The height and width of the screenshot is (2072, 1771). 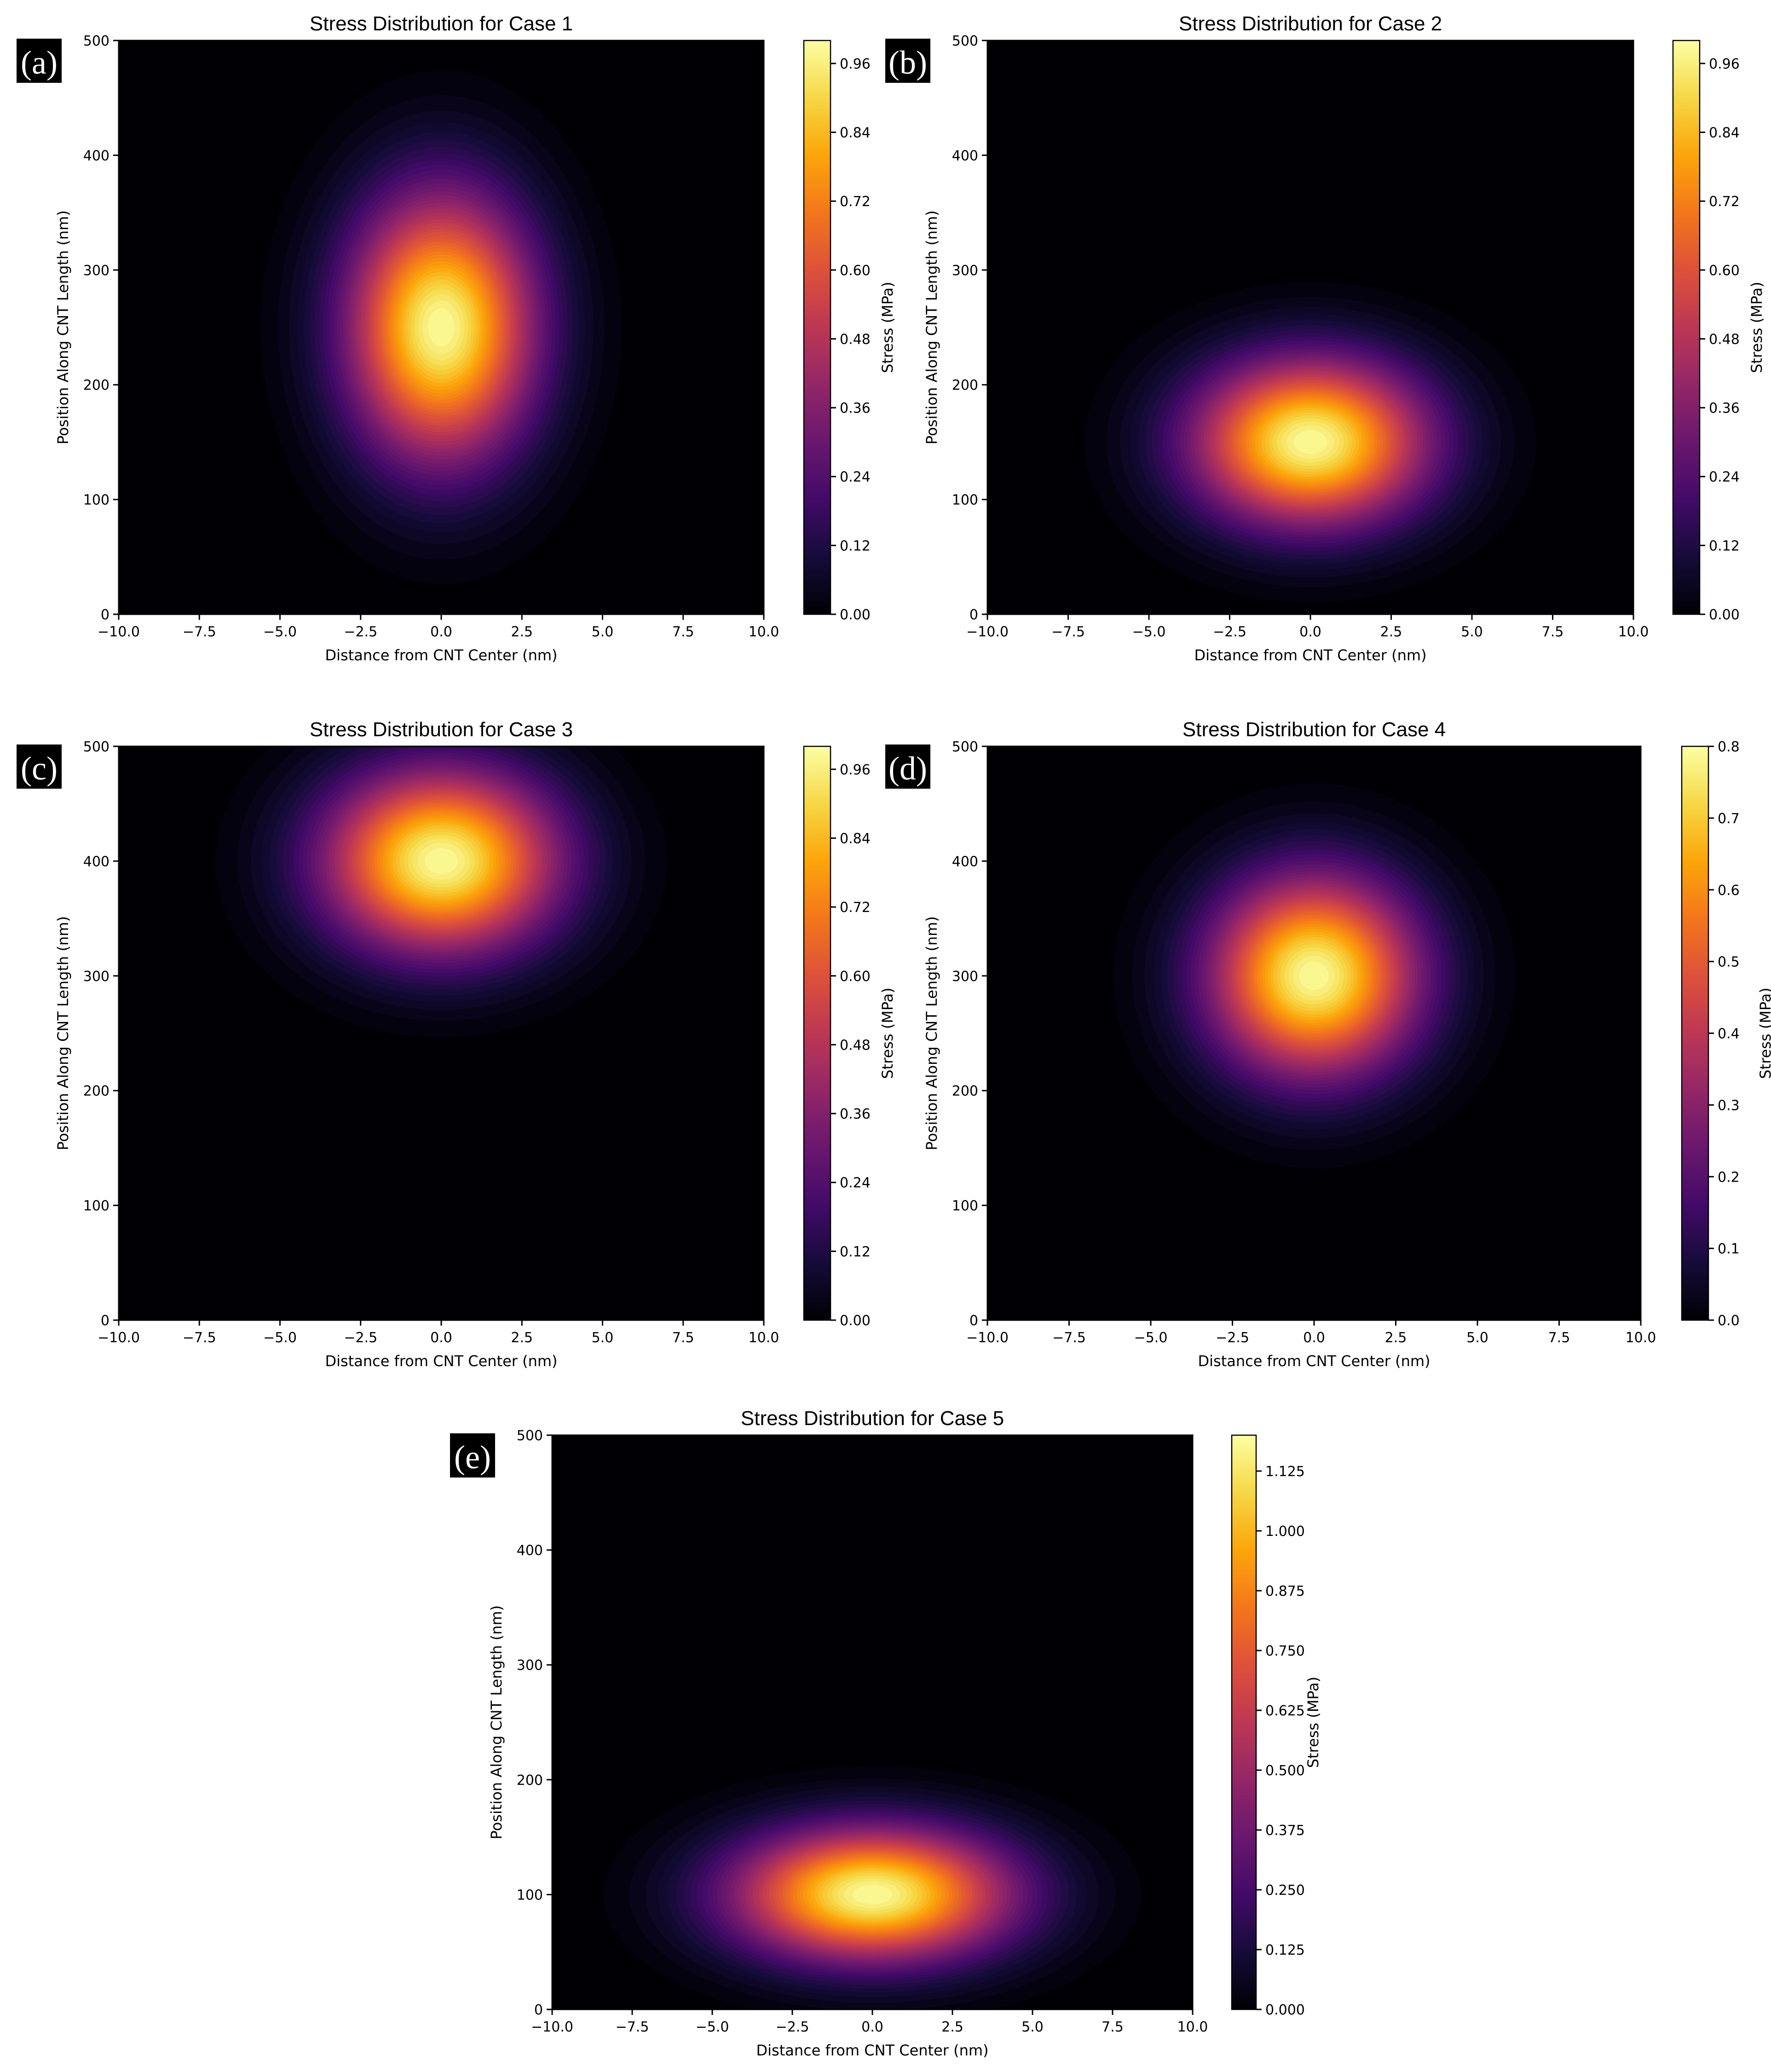 I want to click on colorbar-tick-label: 0.2, so click(x=1729, y=1177).